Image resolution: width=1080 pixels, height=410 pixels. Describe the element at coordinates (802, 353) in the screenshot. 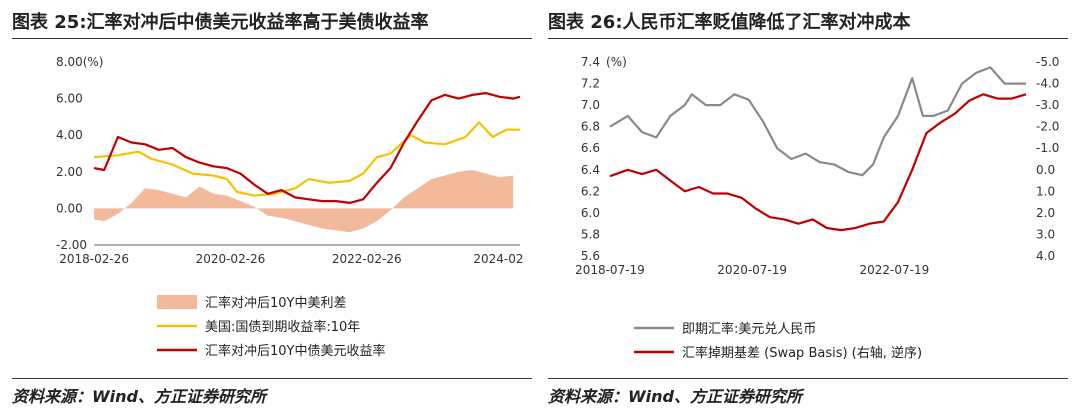

I see `right-legend-label-1: 汇率掉期基差 (Swap Basis) (右轴, 逆序)` at that location.